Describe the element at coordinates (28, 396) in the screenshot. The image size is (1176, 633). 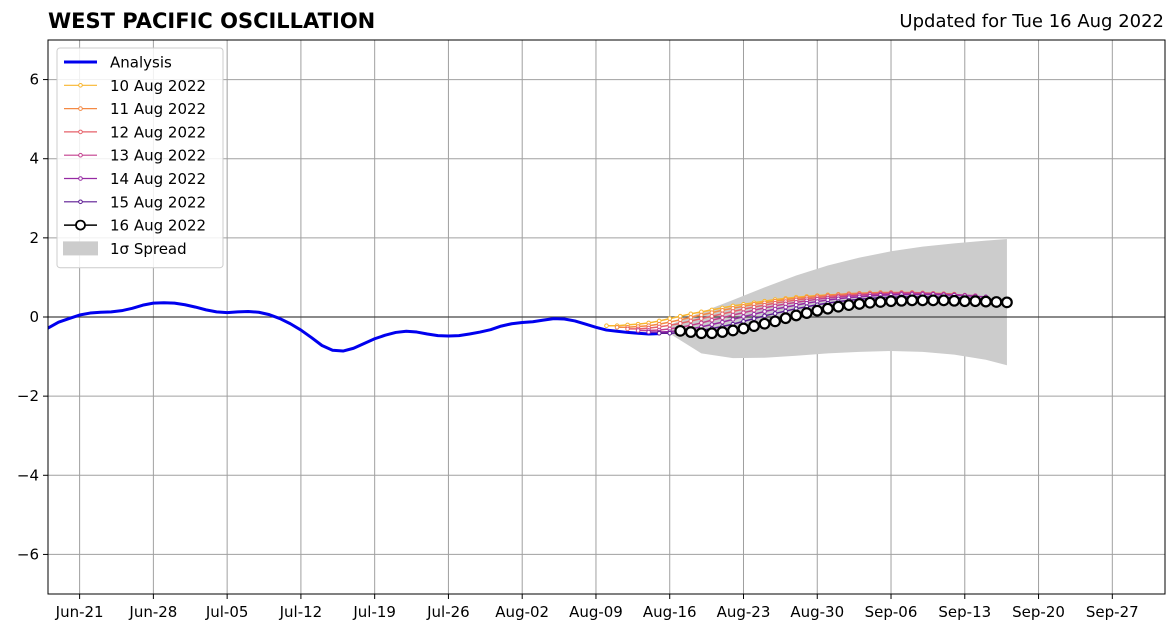
I see `y-tick-label: −2` at that location.